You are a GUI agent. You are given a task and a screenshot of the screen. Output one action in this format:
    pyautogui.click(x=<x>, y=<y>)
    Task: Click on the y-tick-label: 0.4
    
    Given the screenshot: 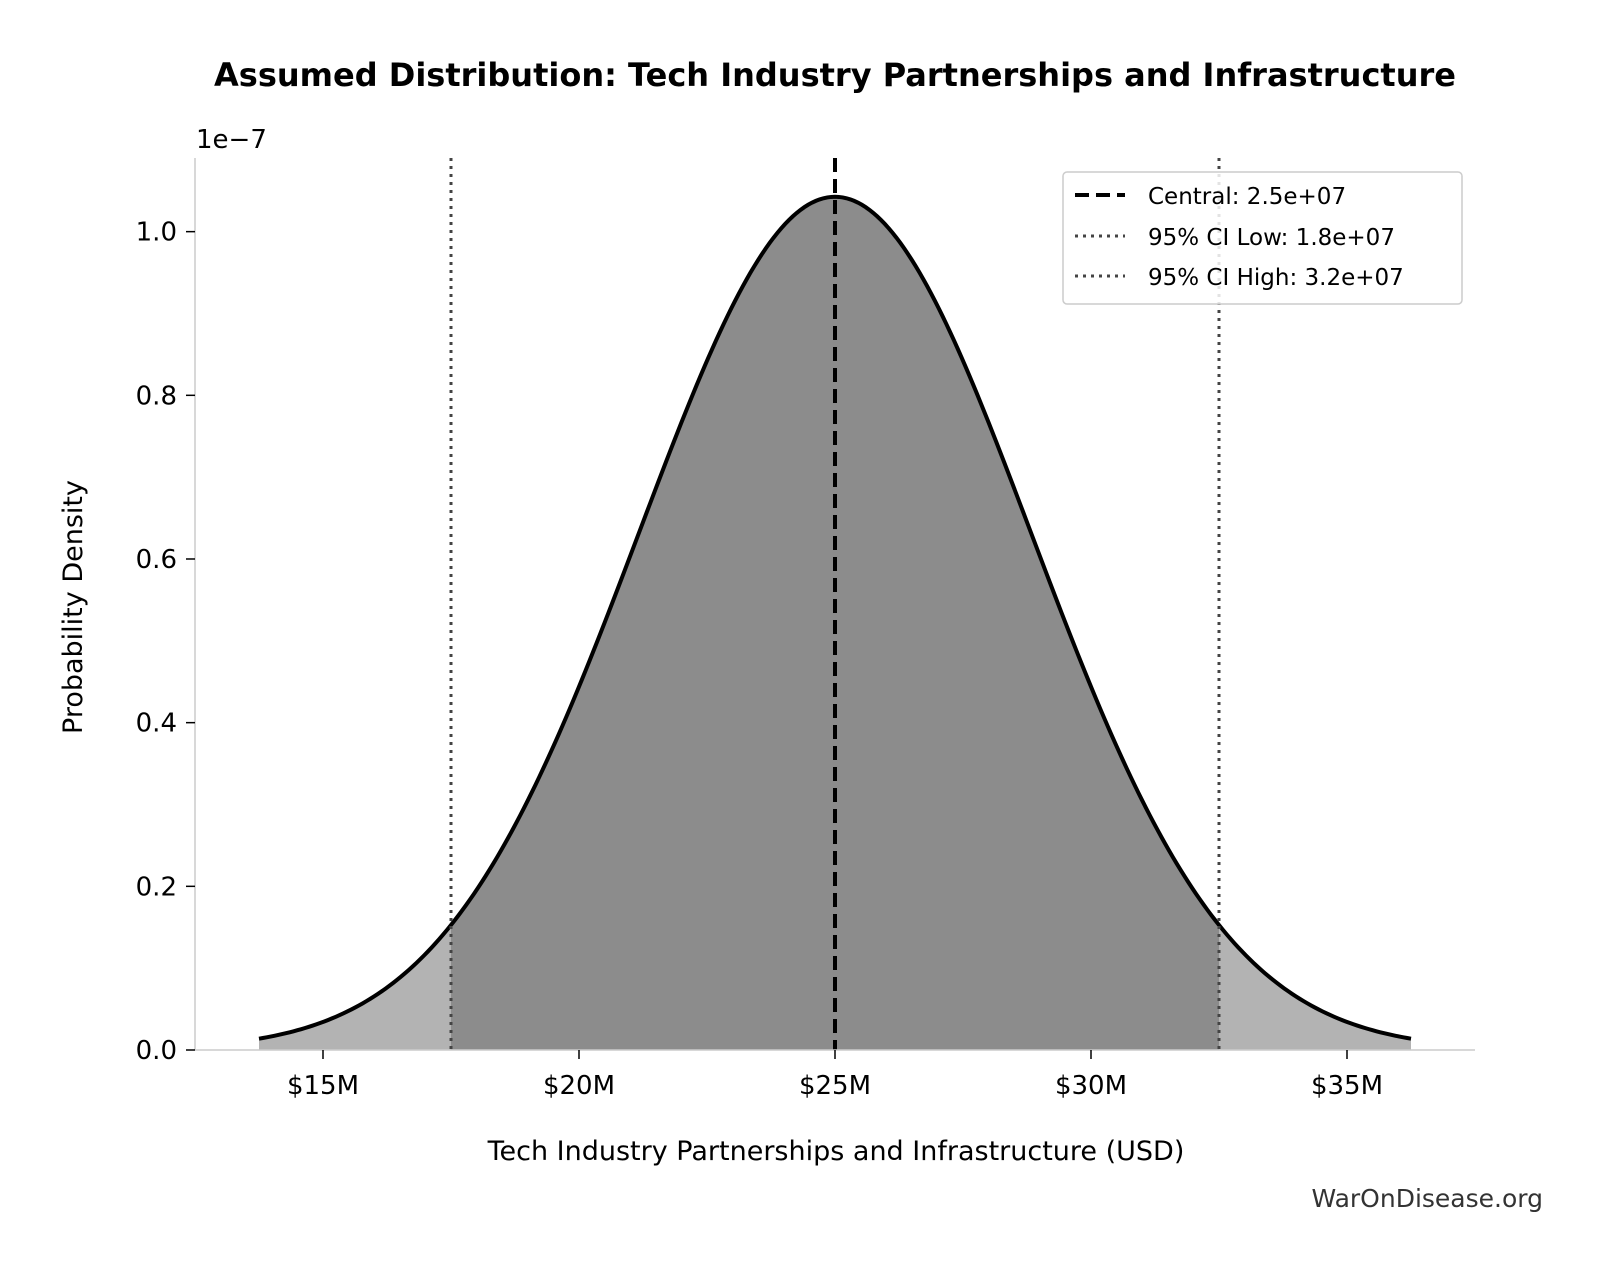 What is the action you would take?
    pyautogui.click(x=156, y=724)
    